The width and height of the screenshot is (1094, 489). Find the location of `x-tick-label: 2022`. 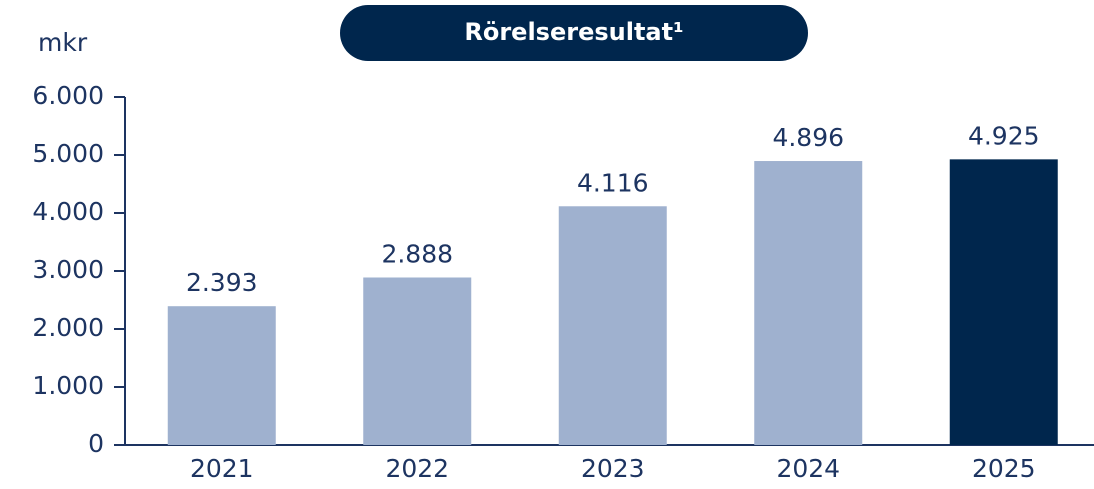

x-tick-label: 2022 is located at coordinates (417, 468).